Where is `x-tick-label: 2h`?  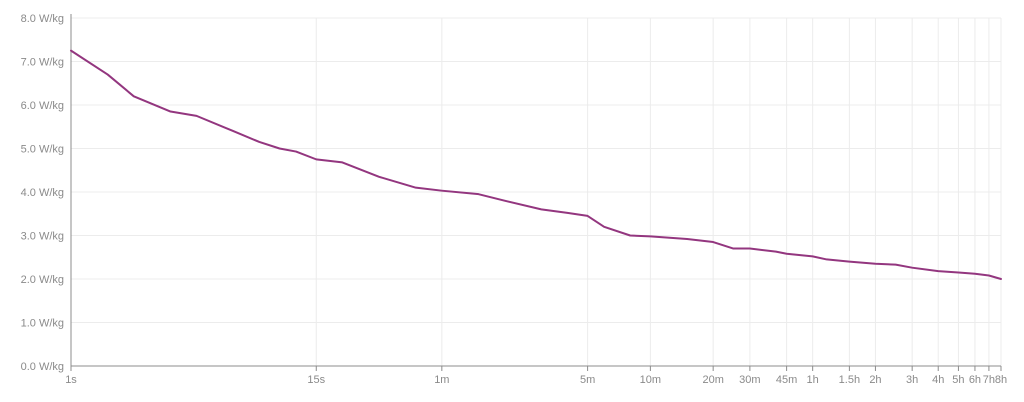
x-tick-label: 2h is located at coordinates (875, 380).